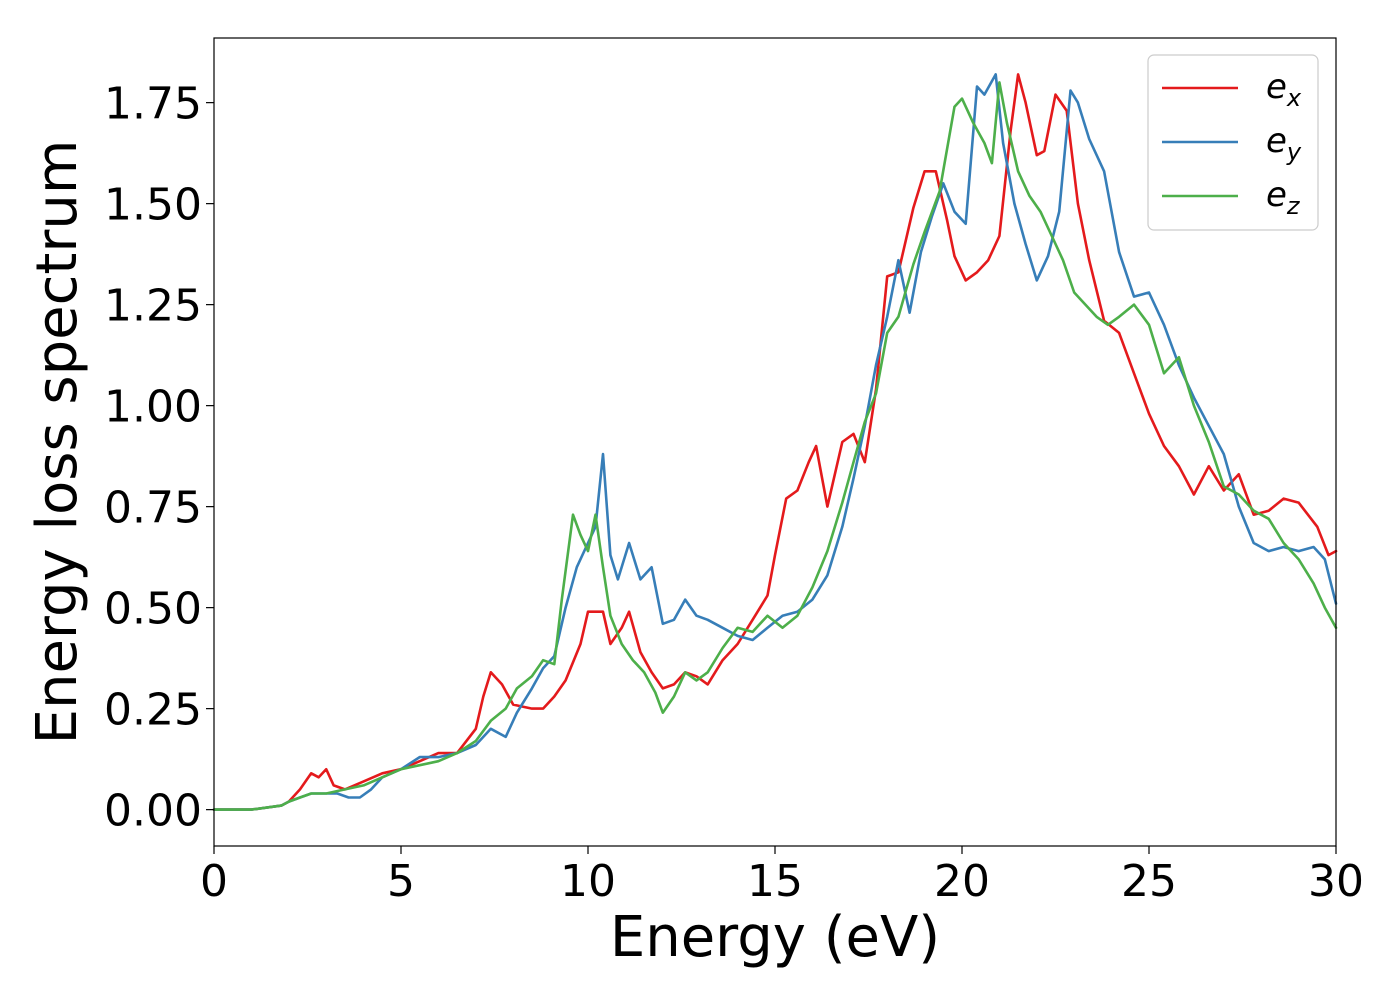 The image size is (1400, 1000). I want to click on x-axis-ticks: 0 5 10 15 20 25 30, so click(782, 876).